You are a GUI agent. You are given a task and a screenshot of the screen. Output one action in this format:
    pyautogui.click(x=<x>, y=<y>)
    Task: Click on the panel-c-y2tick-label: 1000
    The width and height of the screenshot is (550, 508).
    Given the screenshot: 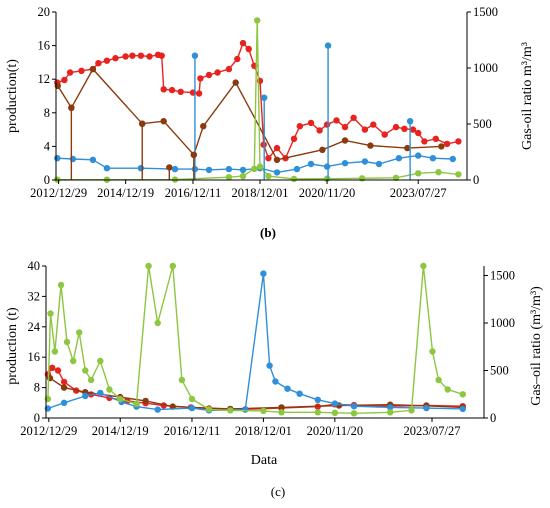 What is the action you would take?
    pyautogui.click(x=502, y=323)
    